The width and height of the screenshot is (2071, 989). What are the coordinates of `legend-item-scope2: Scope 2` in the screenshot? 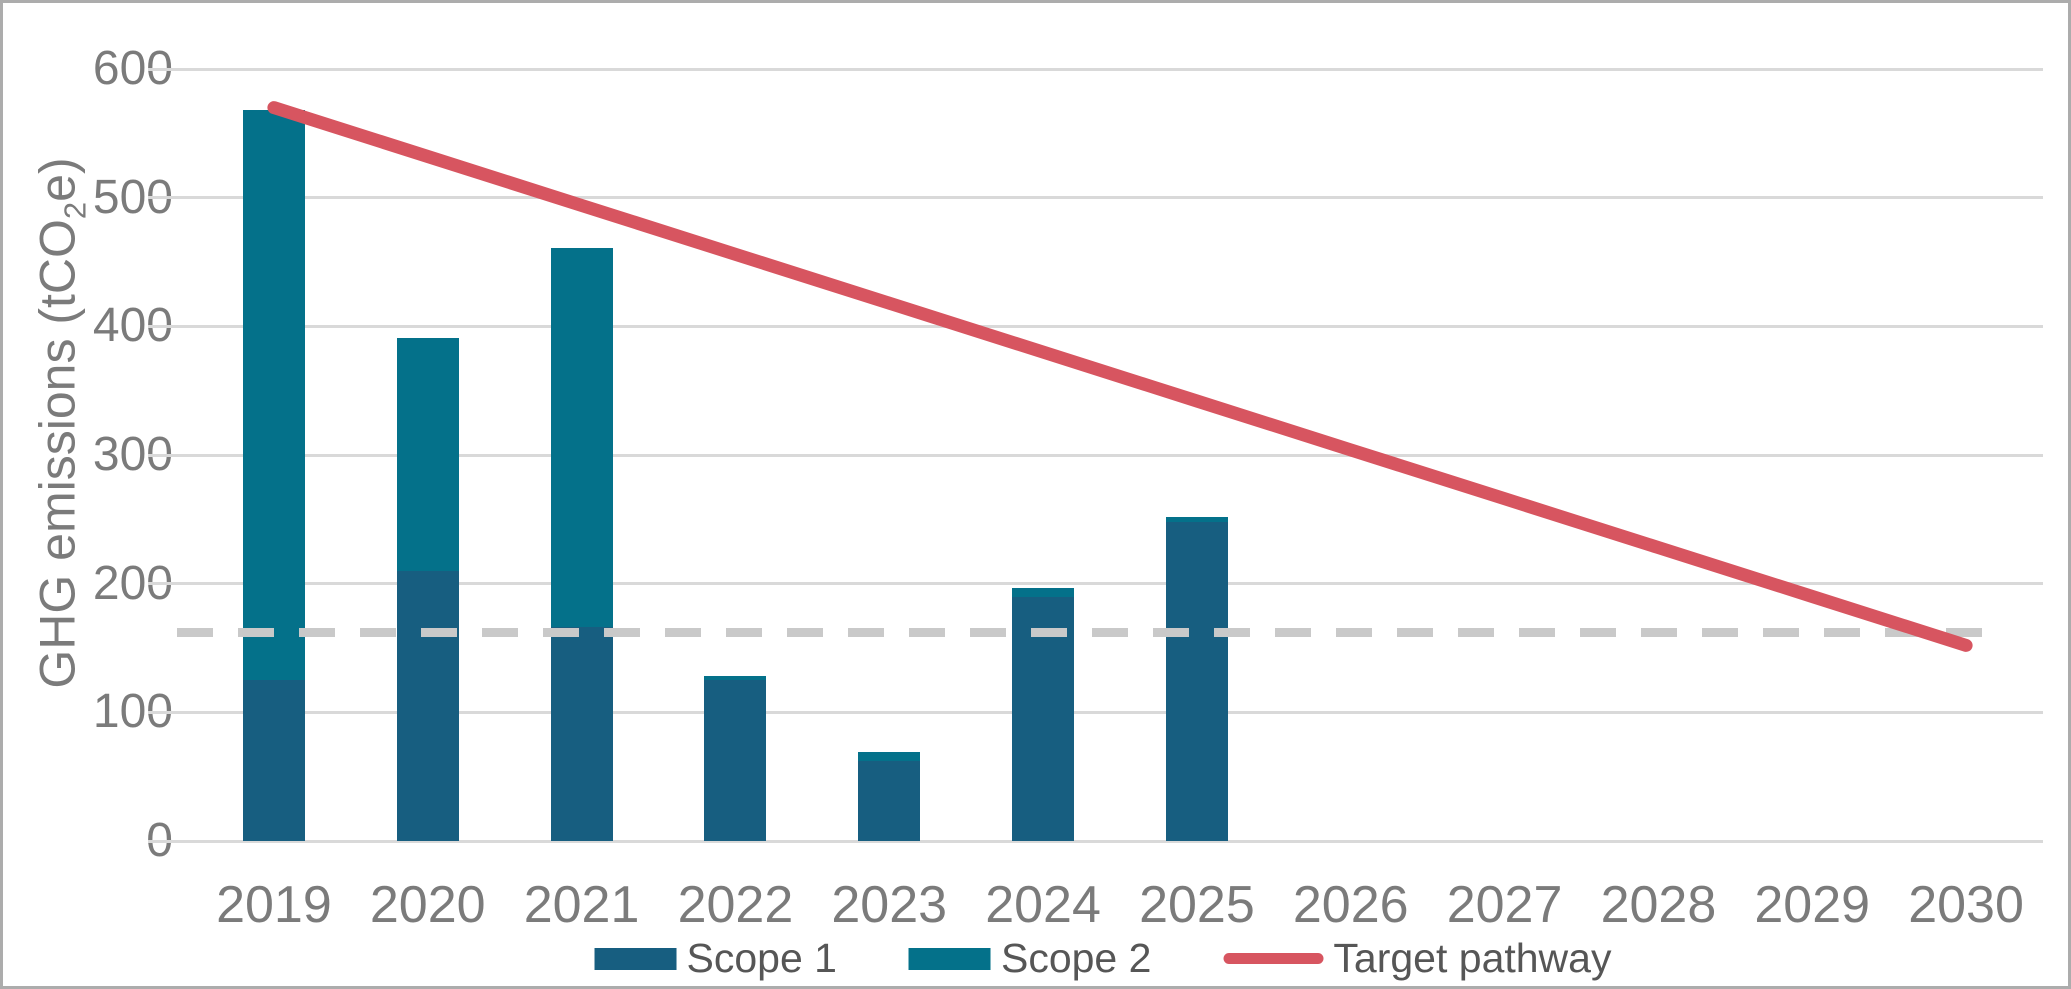 It's located at (1030, 958).